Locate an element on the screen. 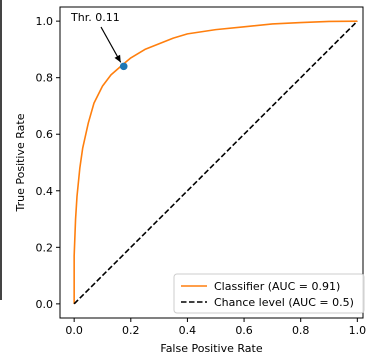 Image resolution: width=370 pixels, height=362 pixels. threshold-point is located at coordinates (123, 66).